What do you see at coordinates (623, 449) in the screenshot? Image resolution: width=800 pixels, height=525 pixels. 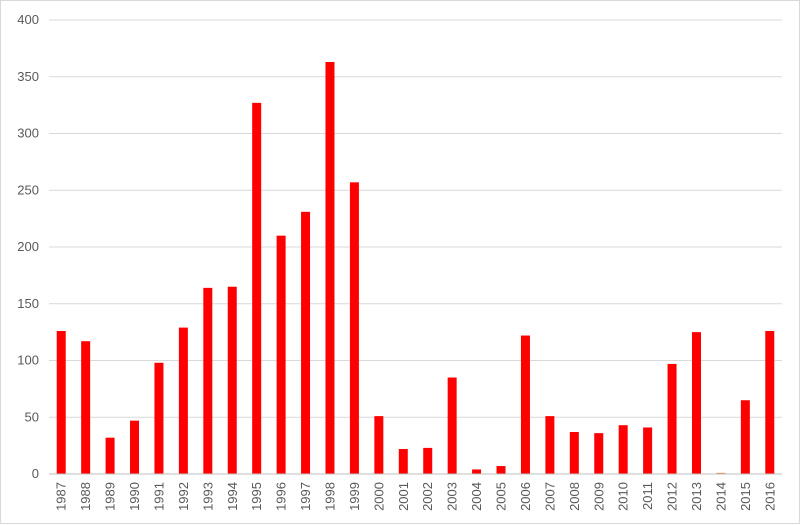 I see `bar-2010` at bounding box center [623, 449].